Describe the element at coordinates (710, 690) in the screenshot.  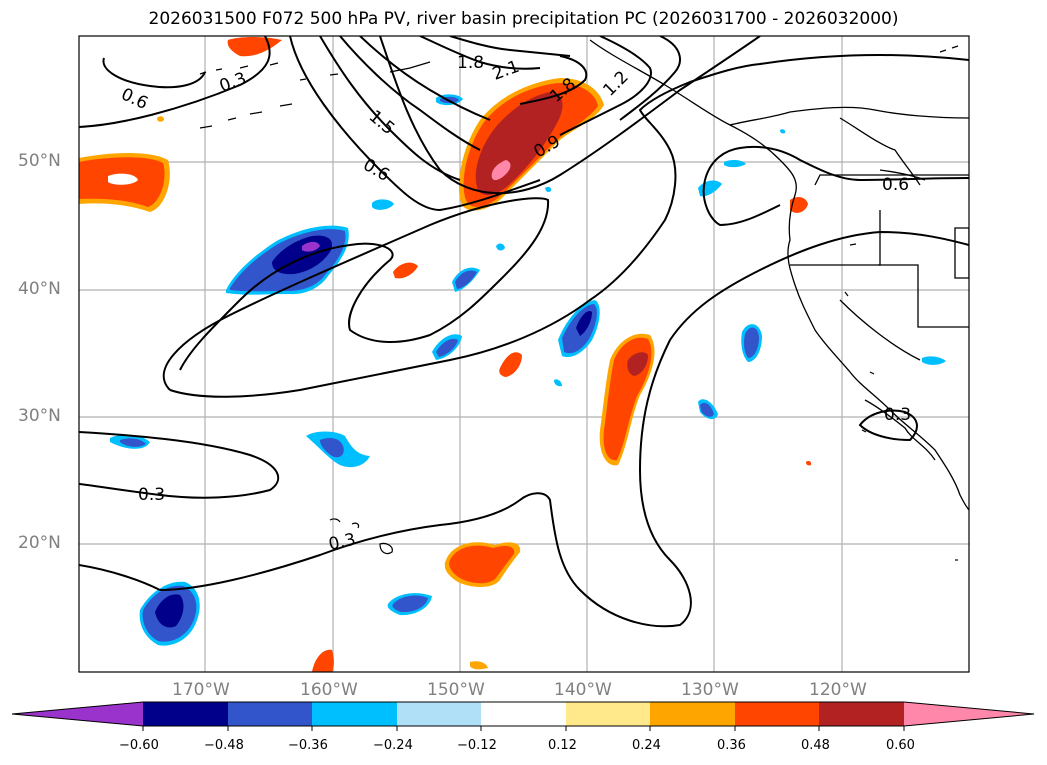
I see `lon-label-130w: 130°W` at that location.